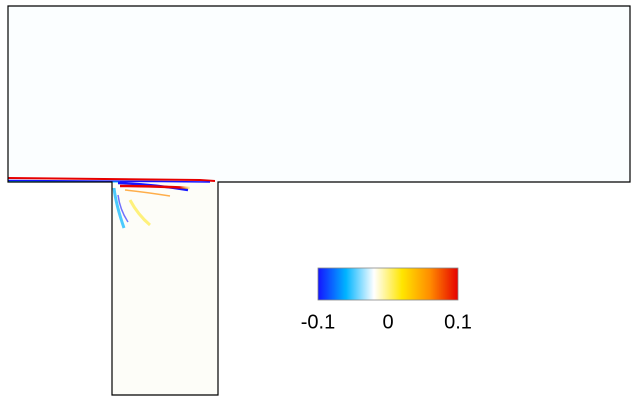 The width and height of the screenshot is (640, 400). What do you see at coordinates (318, 322) in the screenshot?
I see `colorbar-tick-label: -0.1` at bounding box center [318, 322].